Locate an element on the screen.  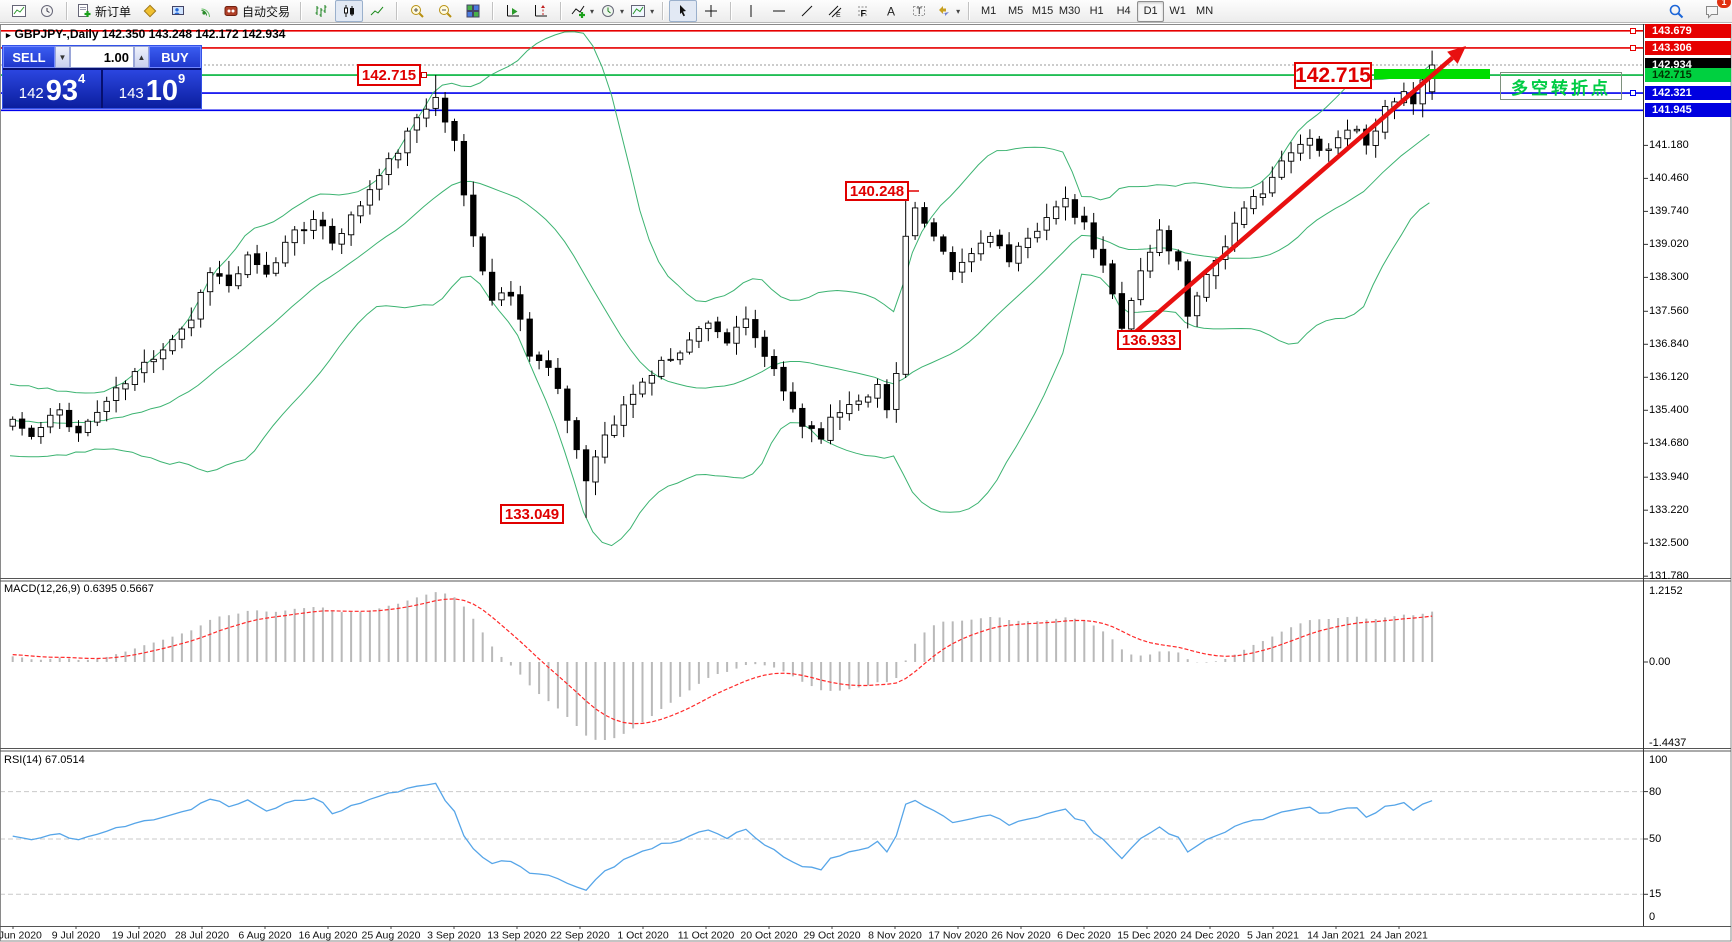
chart-shift-button is located at coordinates (541, 11).